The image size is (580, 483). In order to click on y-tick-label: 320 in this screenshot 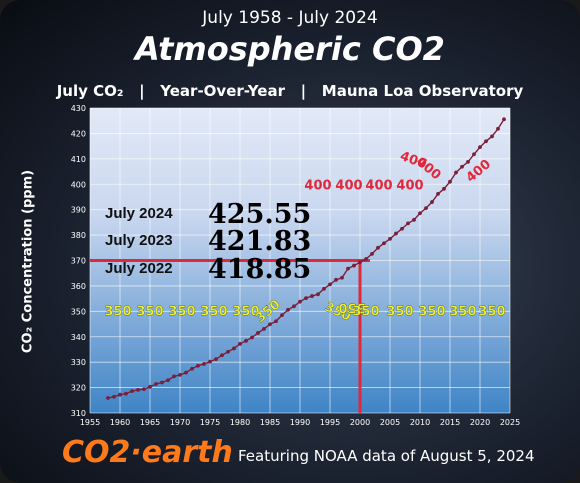, I will do `click(78, 388)`.